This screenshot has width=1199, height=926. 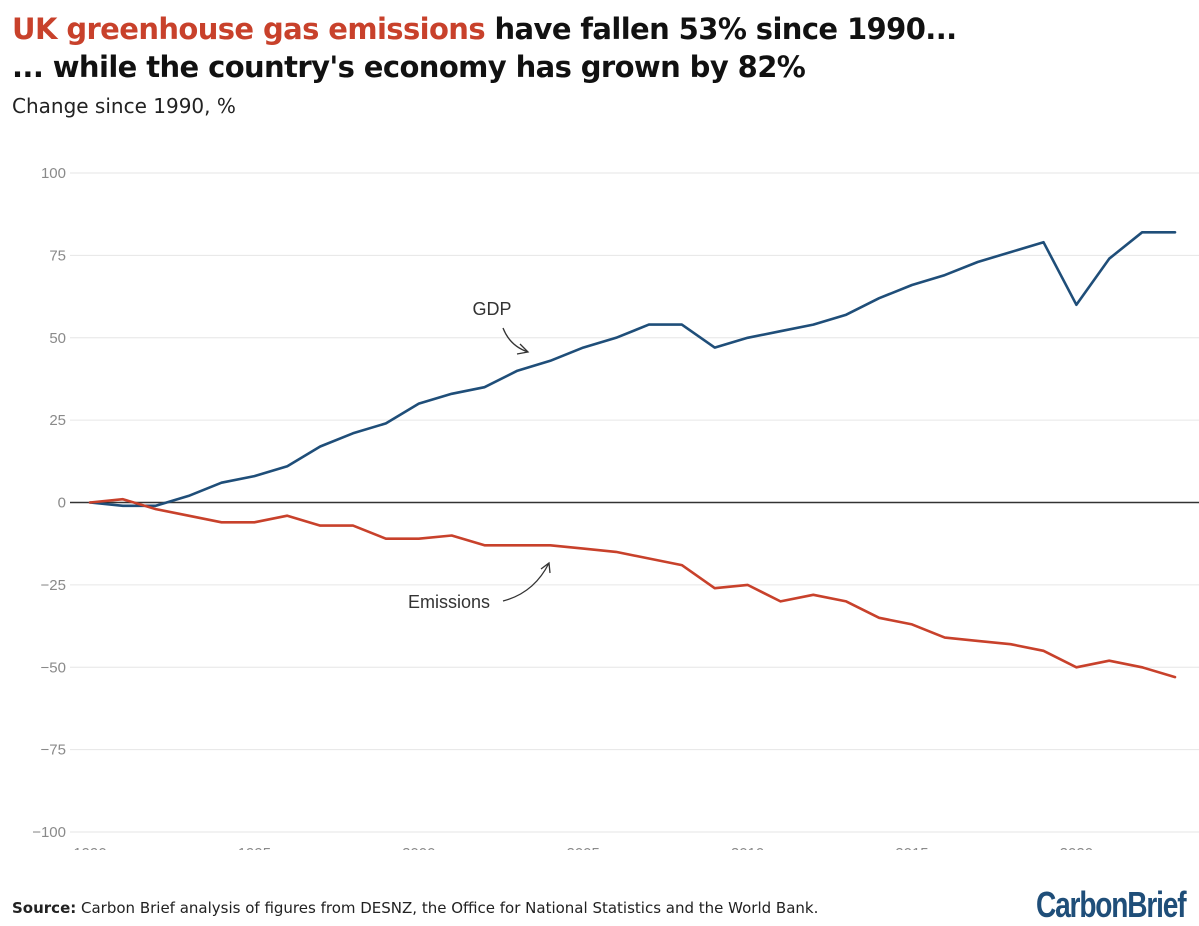 I want to click on x-tick-label: 2015, so click(x=911, y=847).